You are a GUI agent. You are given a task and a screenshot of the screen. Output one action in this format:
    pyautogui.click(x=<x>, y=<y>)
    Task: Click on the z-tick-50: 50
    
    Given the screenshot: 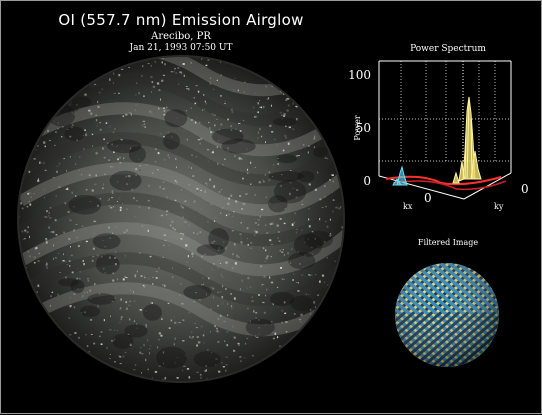 What is the action you would take?
    pyautogui.click(x=363, y=128)
    